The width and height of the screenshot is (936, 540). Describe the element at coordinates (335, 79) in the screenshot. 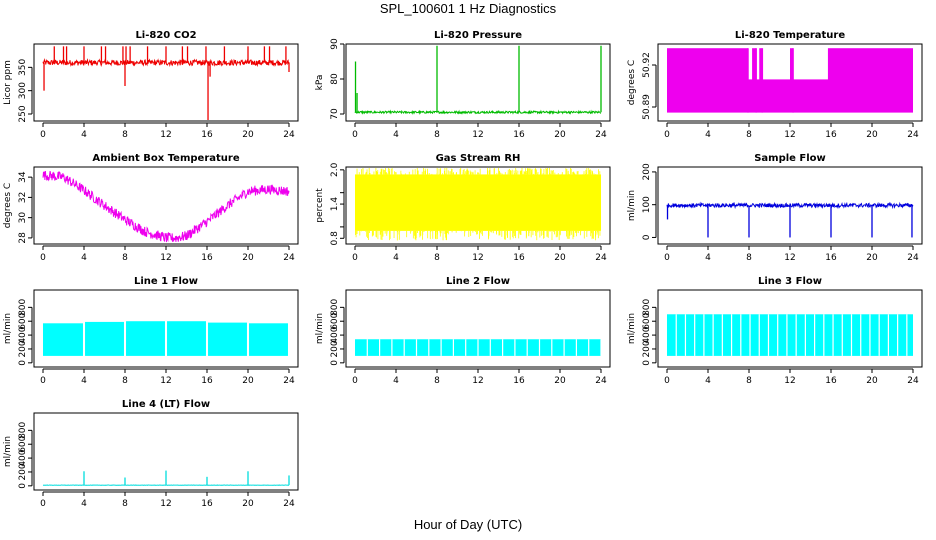

I see `y-tick-label: 80` at that location.